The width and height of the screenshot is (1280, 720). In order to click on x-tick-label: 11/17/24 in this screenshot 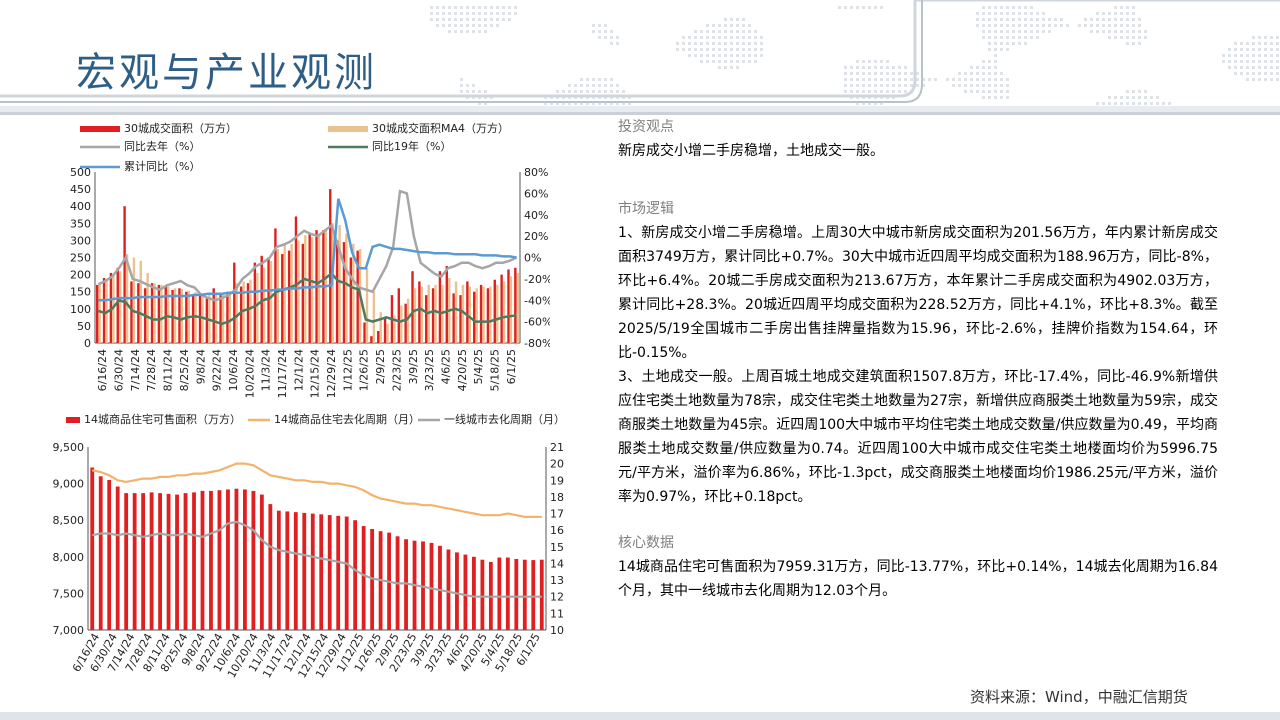, I will do `click(282, 373)`.